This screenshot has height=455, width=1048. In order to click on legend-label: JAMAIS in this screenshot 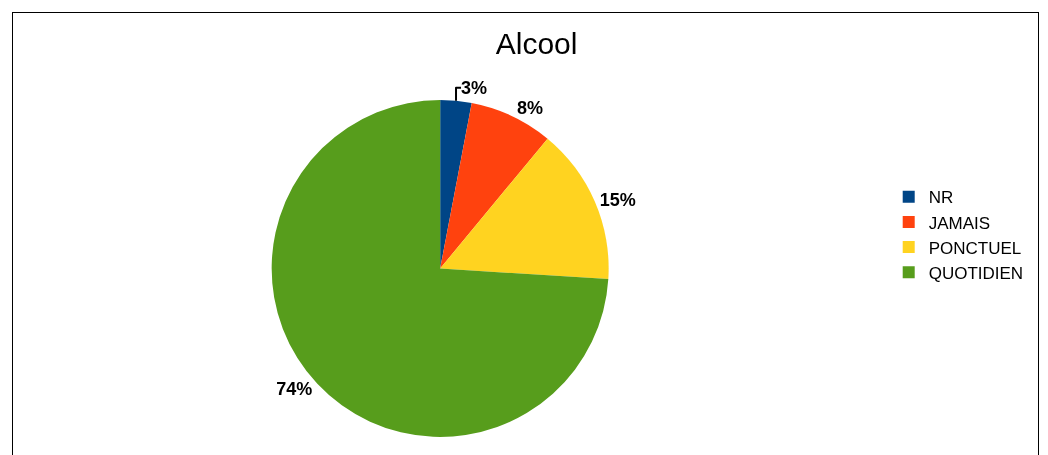, I will do `click(959, 223)`.